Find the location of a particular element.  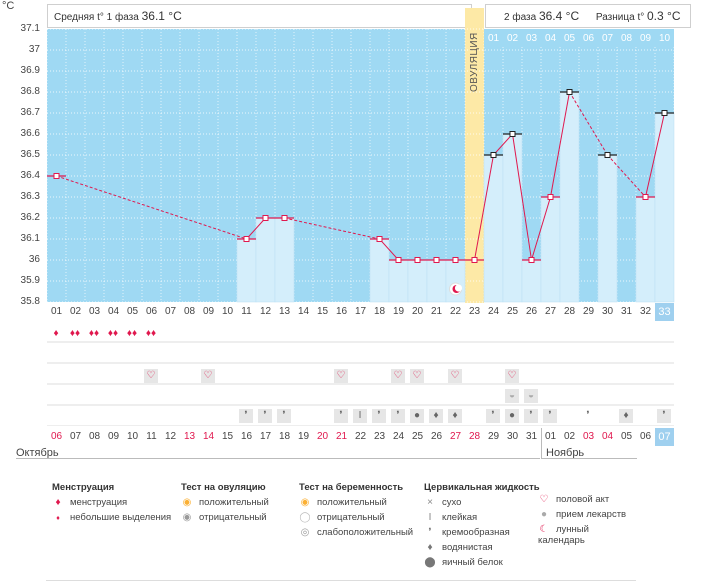

legend-pregnancy-weak: слабоположительный is located at coordinates (365, 532).